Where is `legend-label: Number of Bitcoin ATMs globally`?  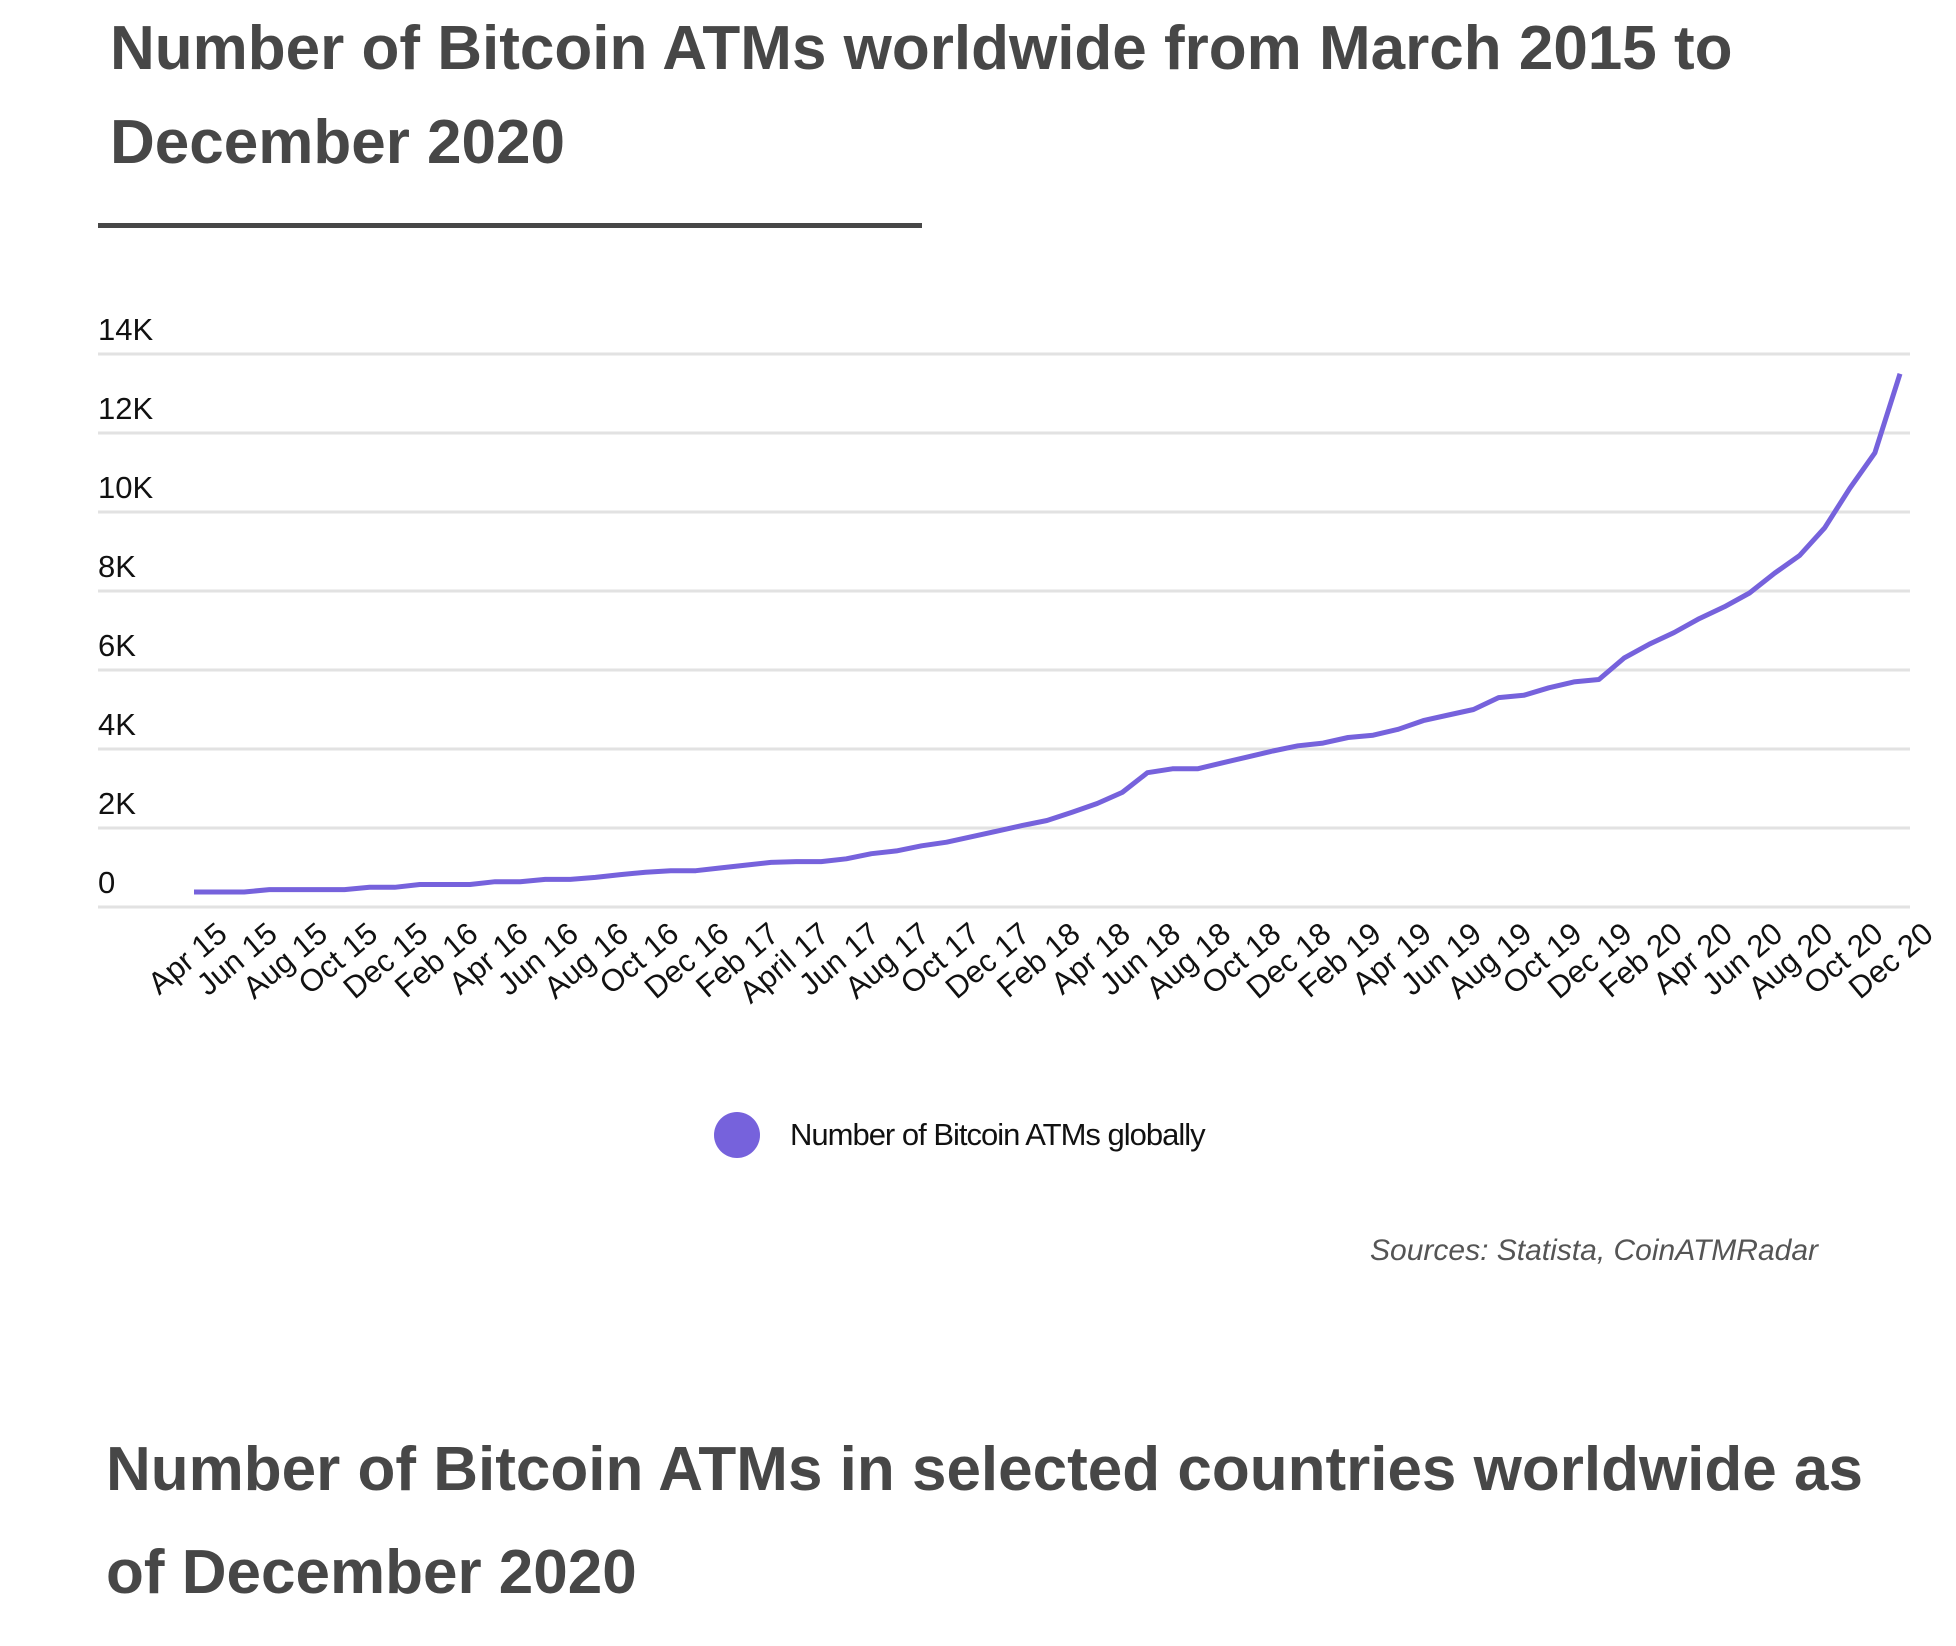
legend-label: Number of Bitcoin ATMs globally is located at coordinates (998, 1134).